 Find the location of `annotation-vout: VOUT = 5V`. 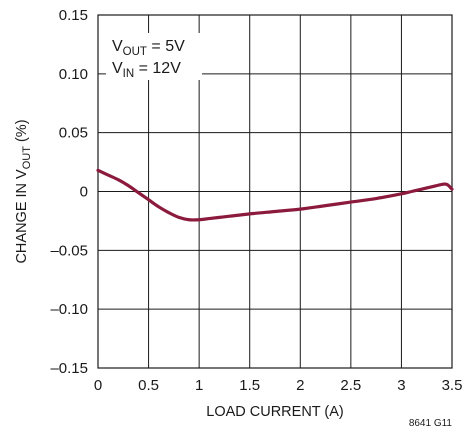

annotation-vout: VOUT = 5V is located at coordinates (148, 48).